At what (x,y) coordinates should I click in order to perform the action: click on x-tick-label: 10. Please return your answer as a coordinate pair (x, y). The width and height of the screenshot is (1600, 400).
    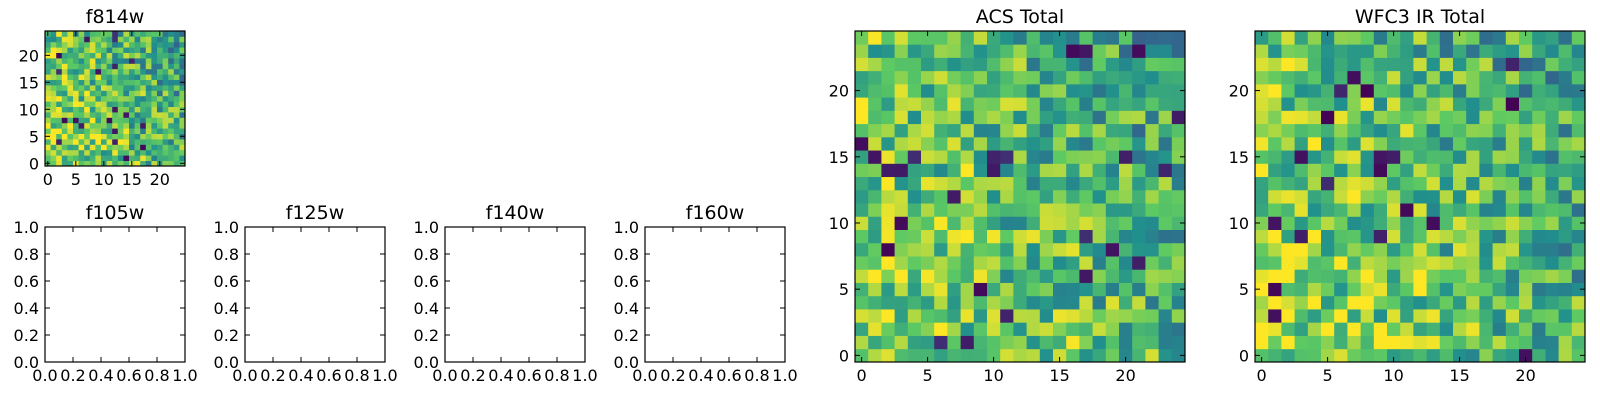
    Looking at the image, I should click on (993, 375).